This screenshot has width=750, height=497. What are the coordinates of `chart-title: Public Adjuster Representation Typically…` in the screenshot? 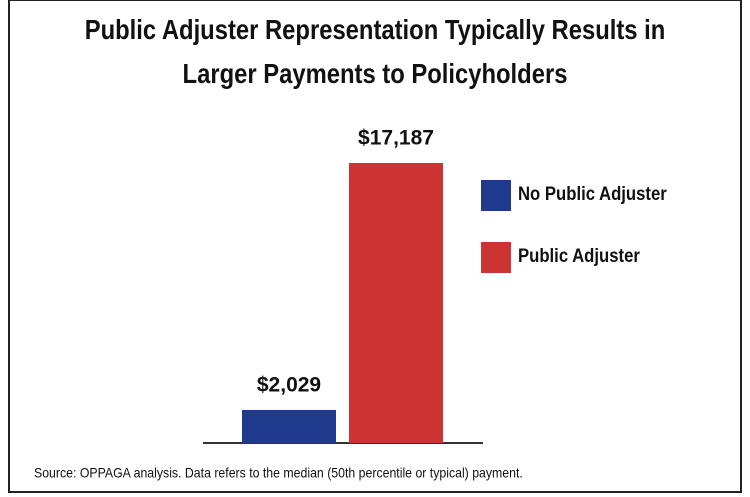 It's located at (375, 51).